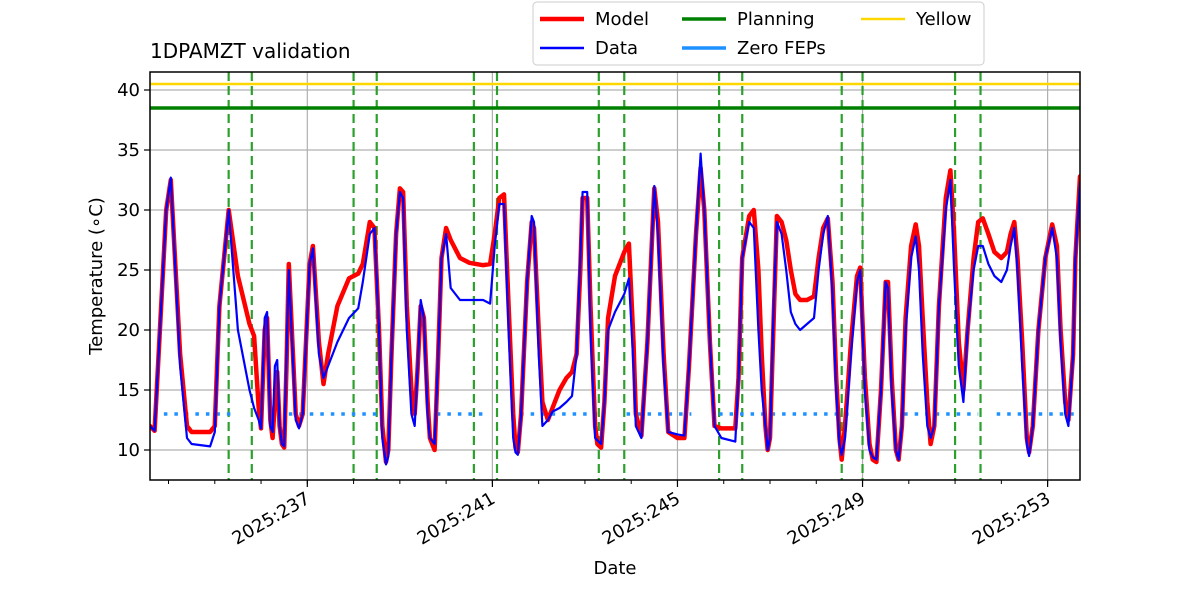 This screenshot has width=1200, height=600. I want to click on y-tick-label: 35, so click(128, 150).